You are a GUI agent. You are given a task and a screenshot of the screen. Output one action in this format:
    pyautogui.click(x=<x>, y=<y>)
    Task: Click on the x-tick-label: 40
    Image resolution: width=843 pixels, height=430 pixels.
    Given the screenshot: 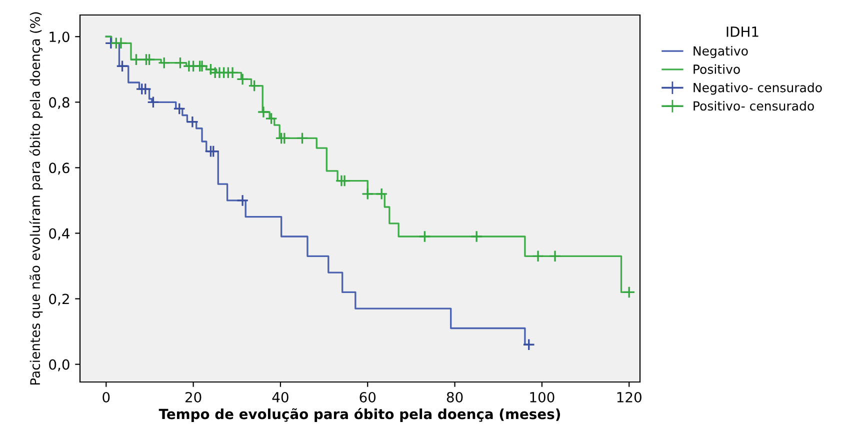 What is the action you would take?
    pyautogui.click(x=280, y=397)
    